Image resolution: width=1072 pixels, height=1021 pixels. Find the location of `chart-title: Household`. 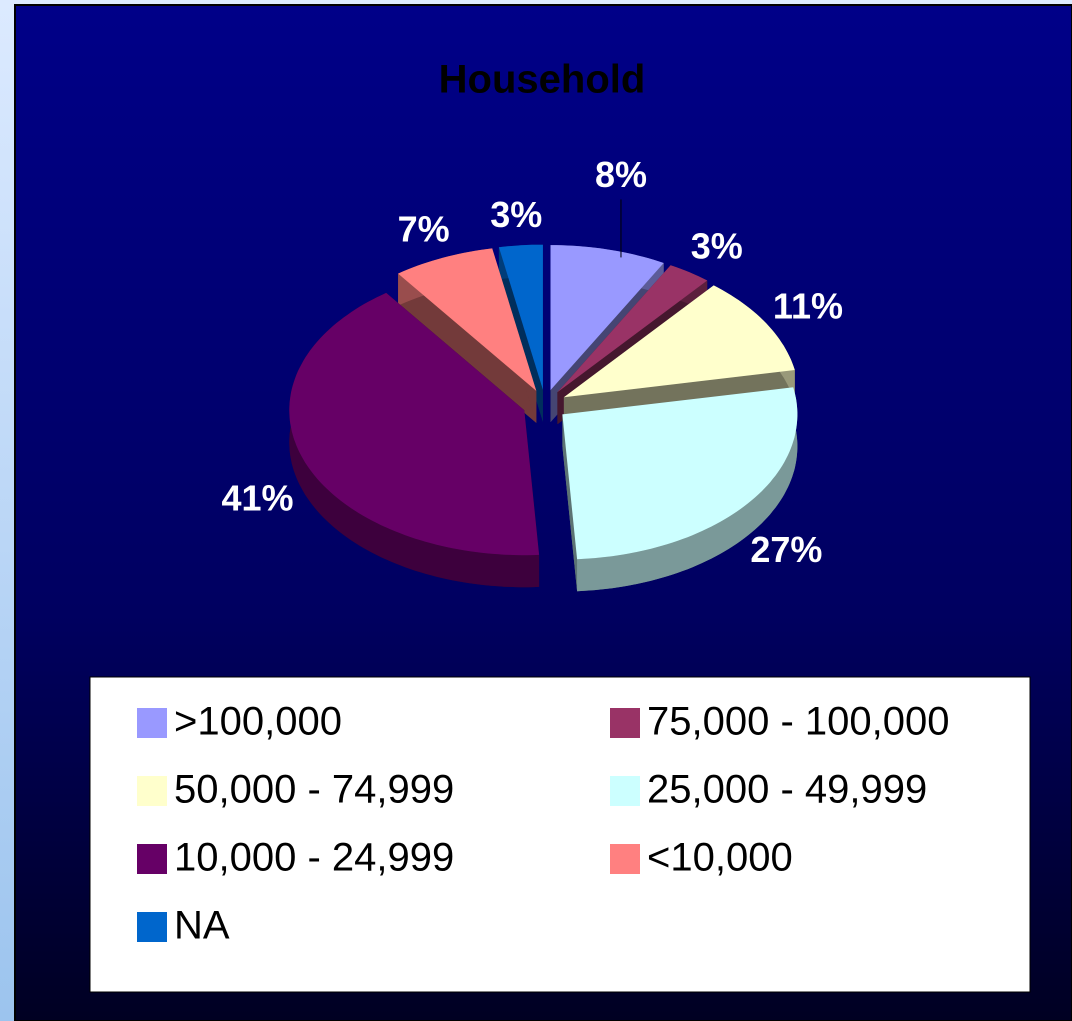

chart-title: Household is located at coordinates (542, 80).